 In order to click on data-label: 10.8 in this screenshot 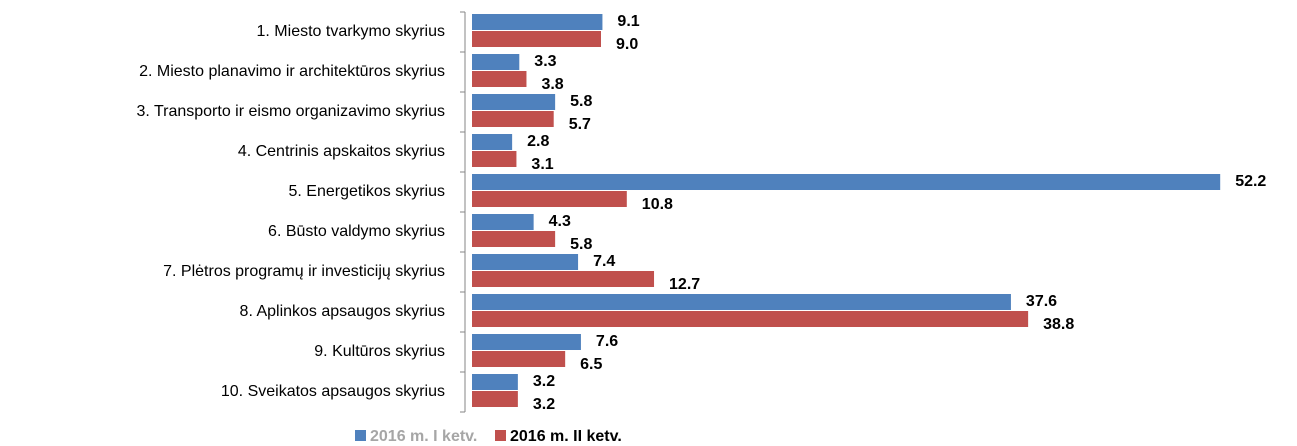, I will do `click(657, 204)`.